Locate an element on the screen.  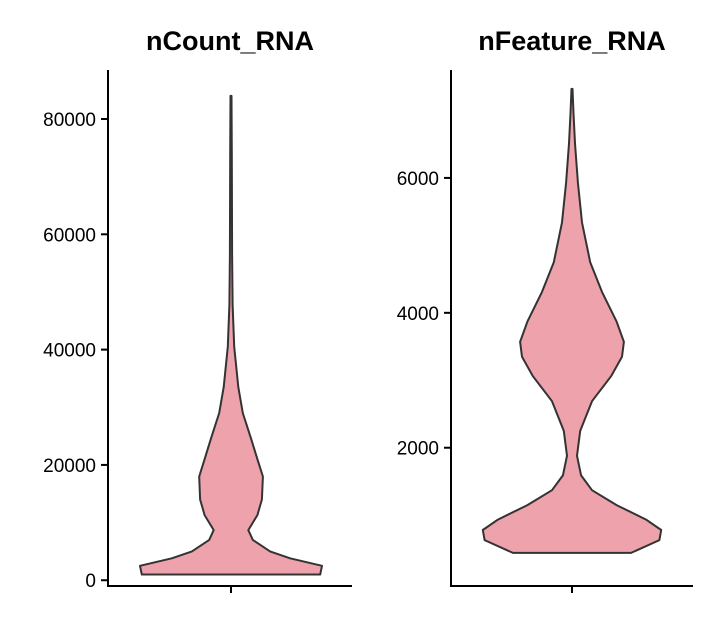
y-tick-label: 4000 is located at coordinates (418, 314).